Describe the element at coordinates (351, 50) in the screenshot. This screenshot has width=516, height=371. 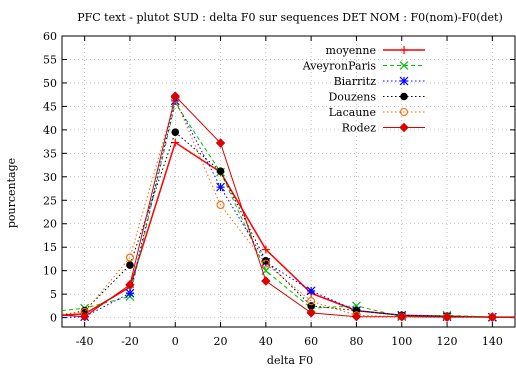
I see `legend-label-moyenne: moyenne` at that location.